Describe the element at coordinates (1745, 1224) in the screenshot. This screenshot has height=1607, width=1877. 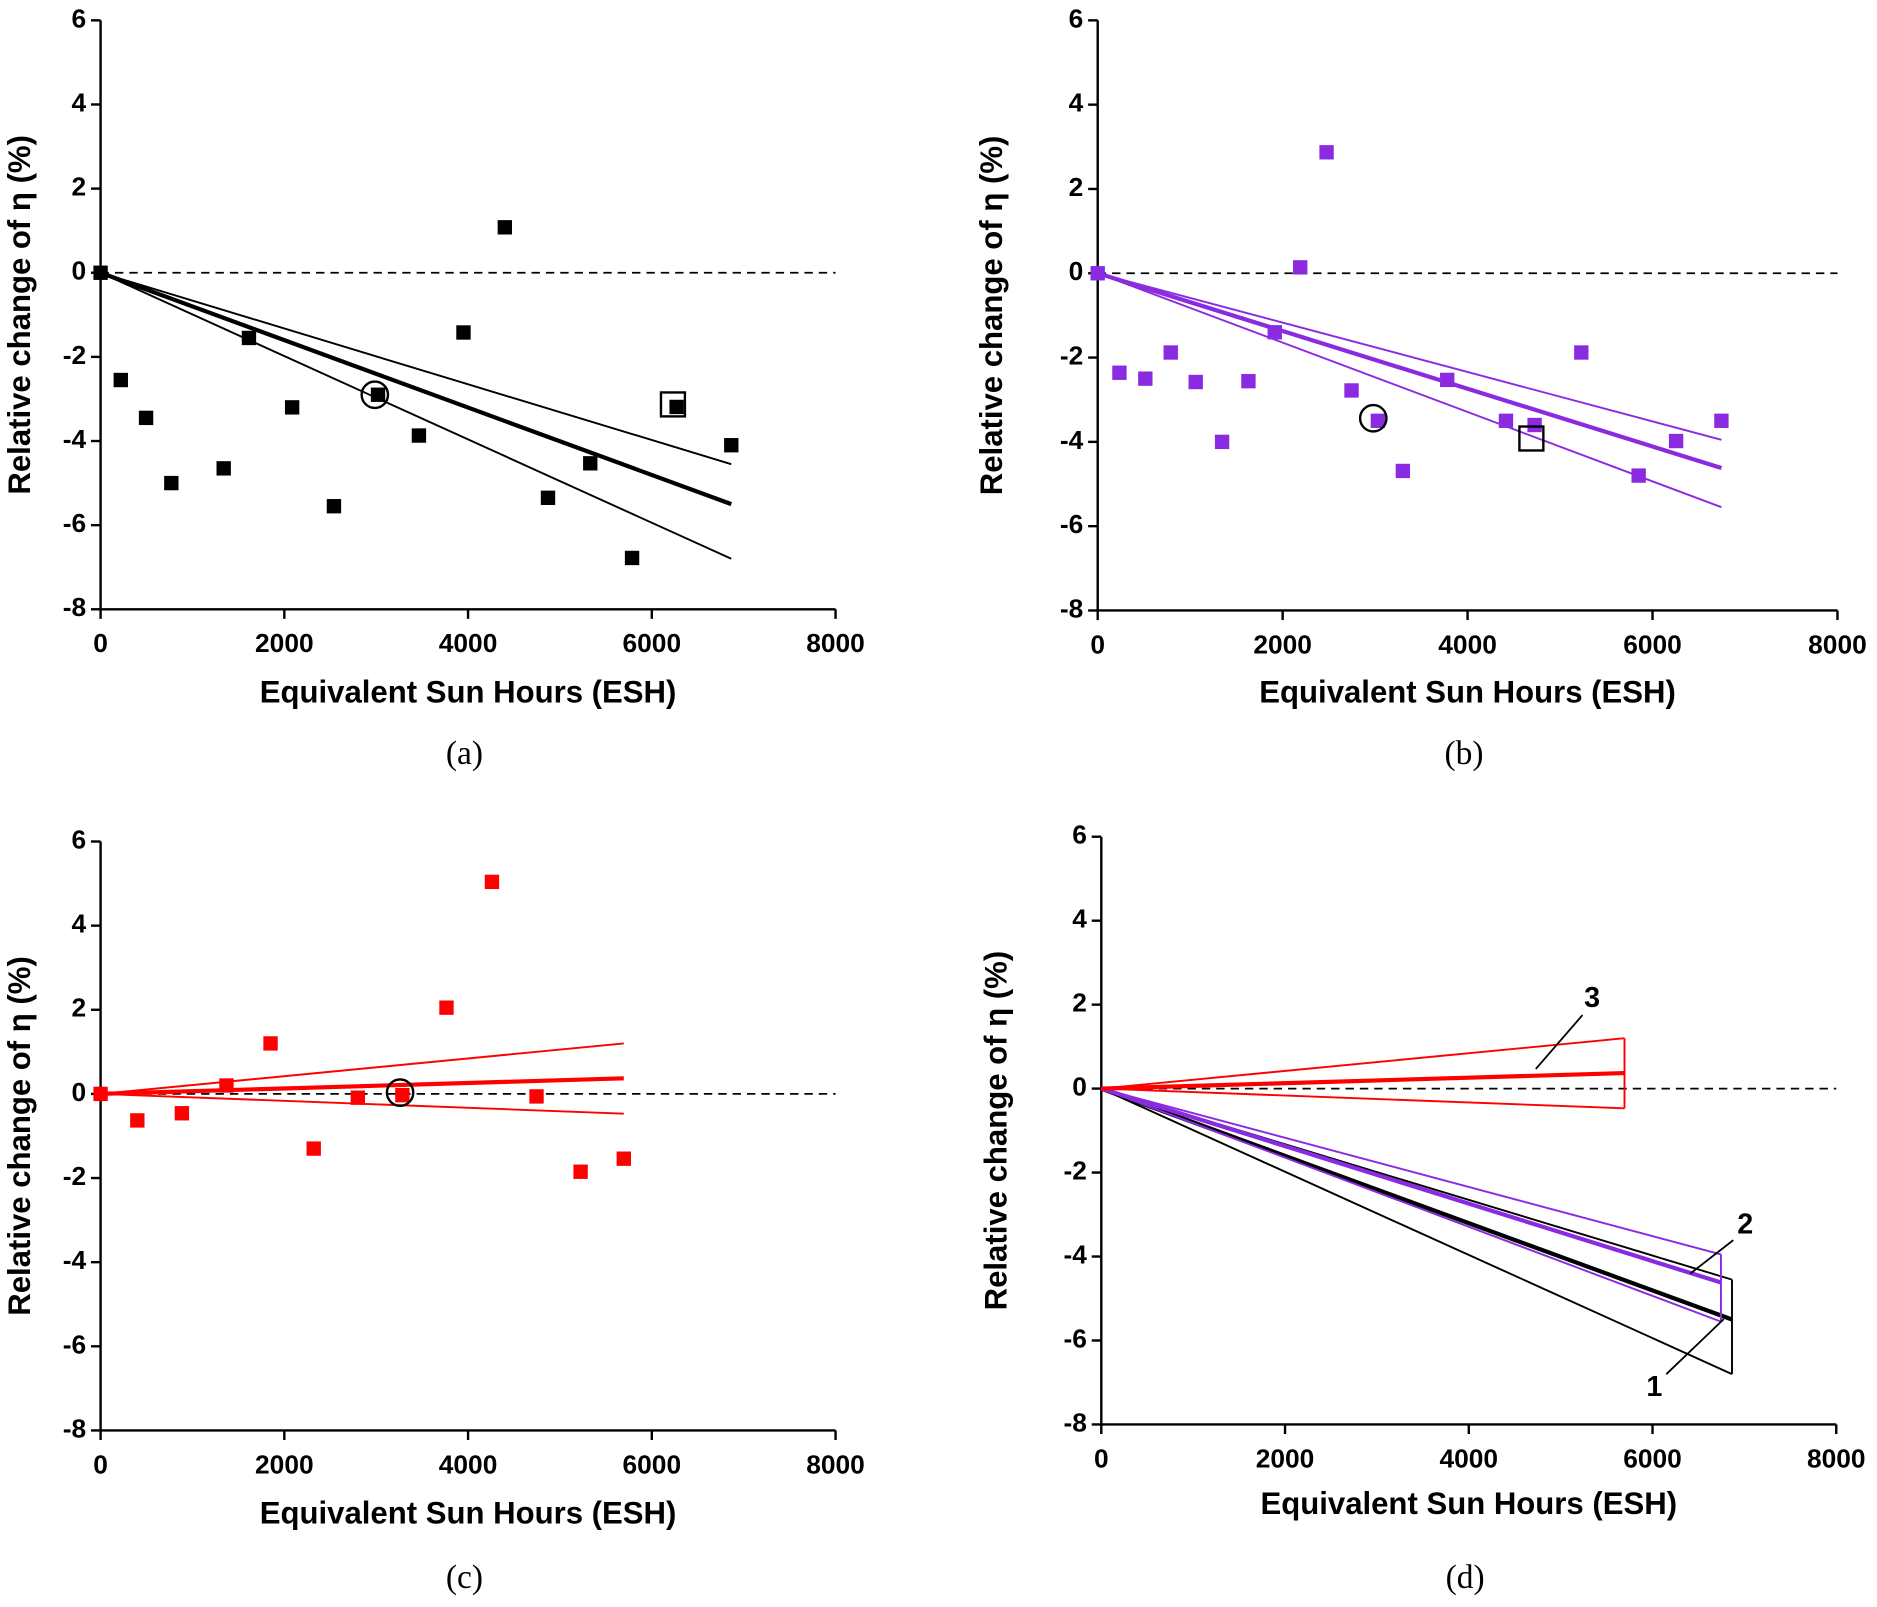
I see `annotation: 2` at that location.